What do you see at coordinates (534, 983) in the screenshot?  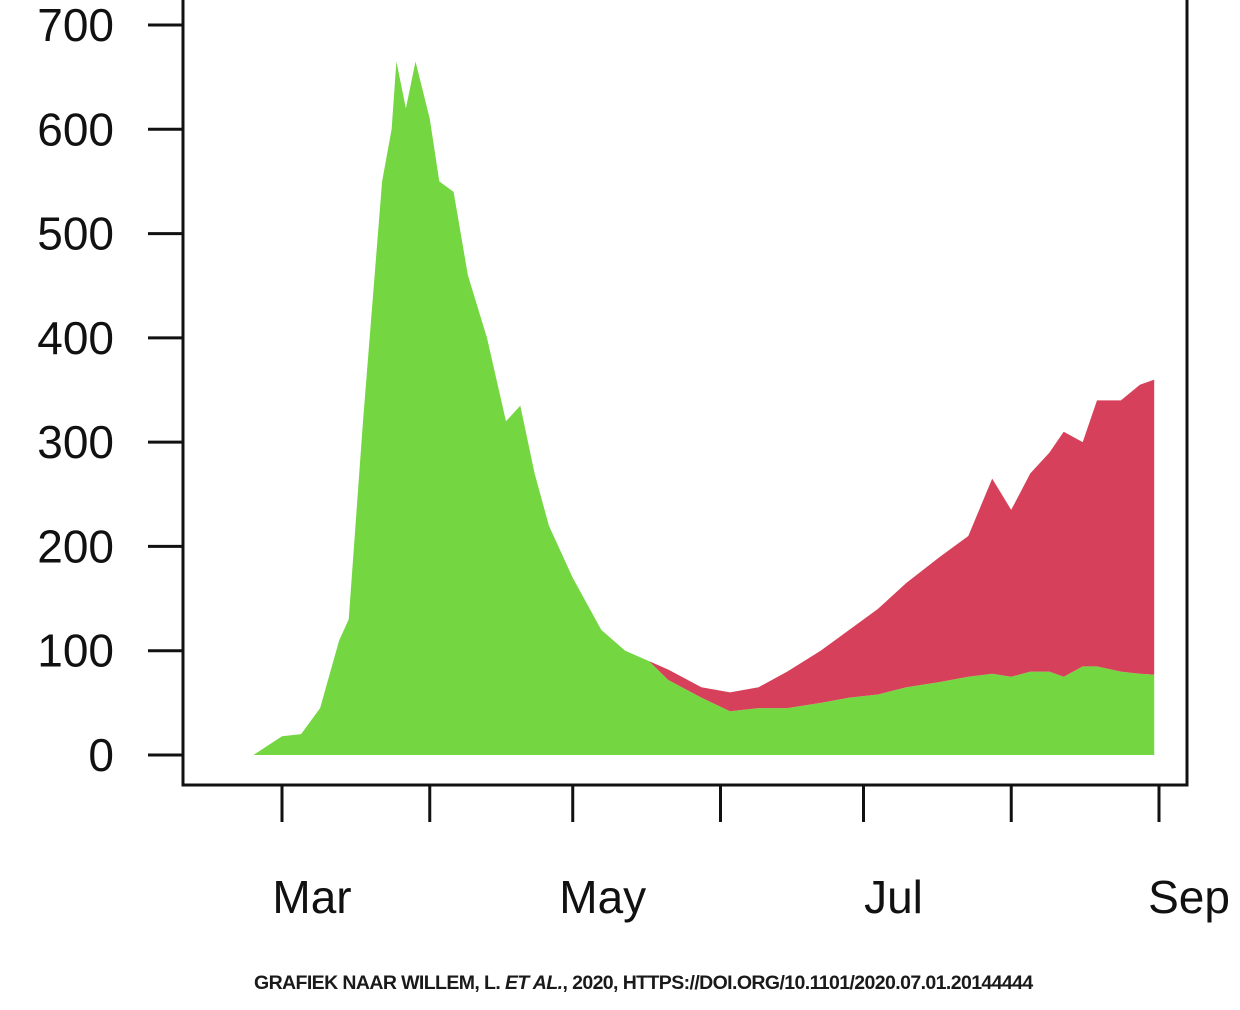 I see `caption-italic: ET AL.` at bounding box center [534, 983].